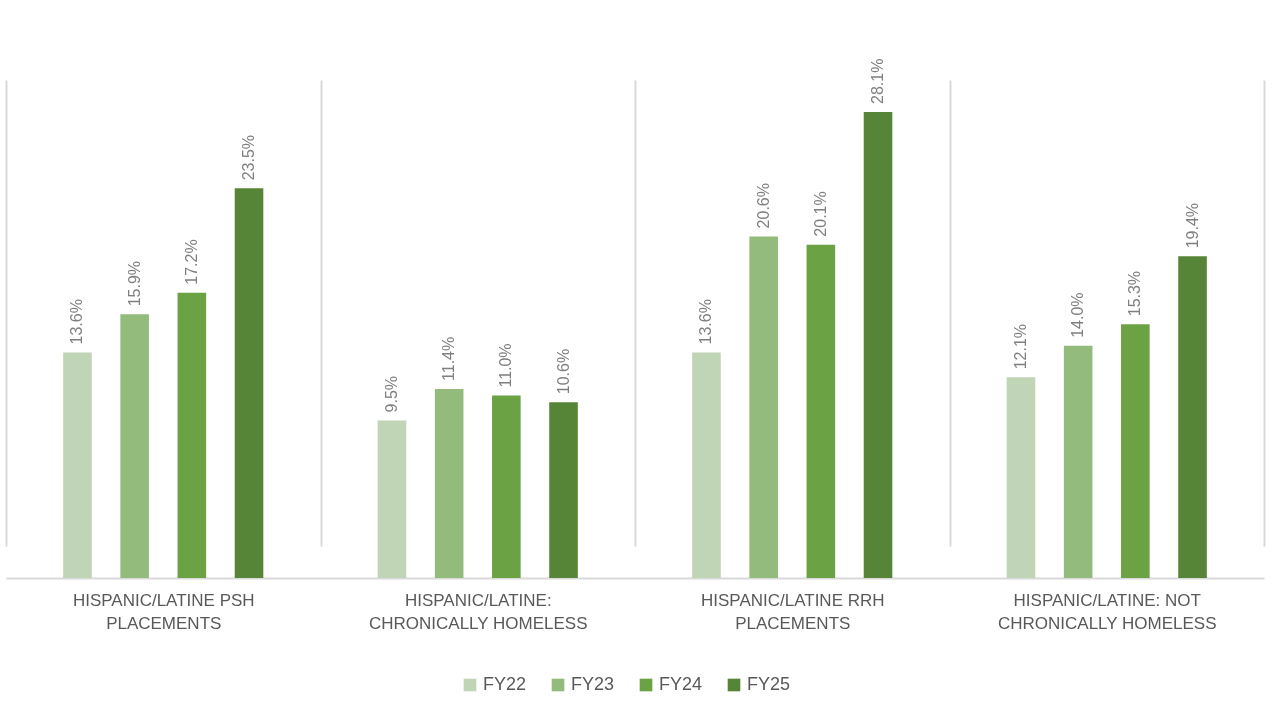 This screenshot has height=709, width=1273. What do you see at coordinates (563, 371) in the screenshot?
I see `data-label: 10.6%` at bounding box center [563, 371].